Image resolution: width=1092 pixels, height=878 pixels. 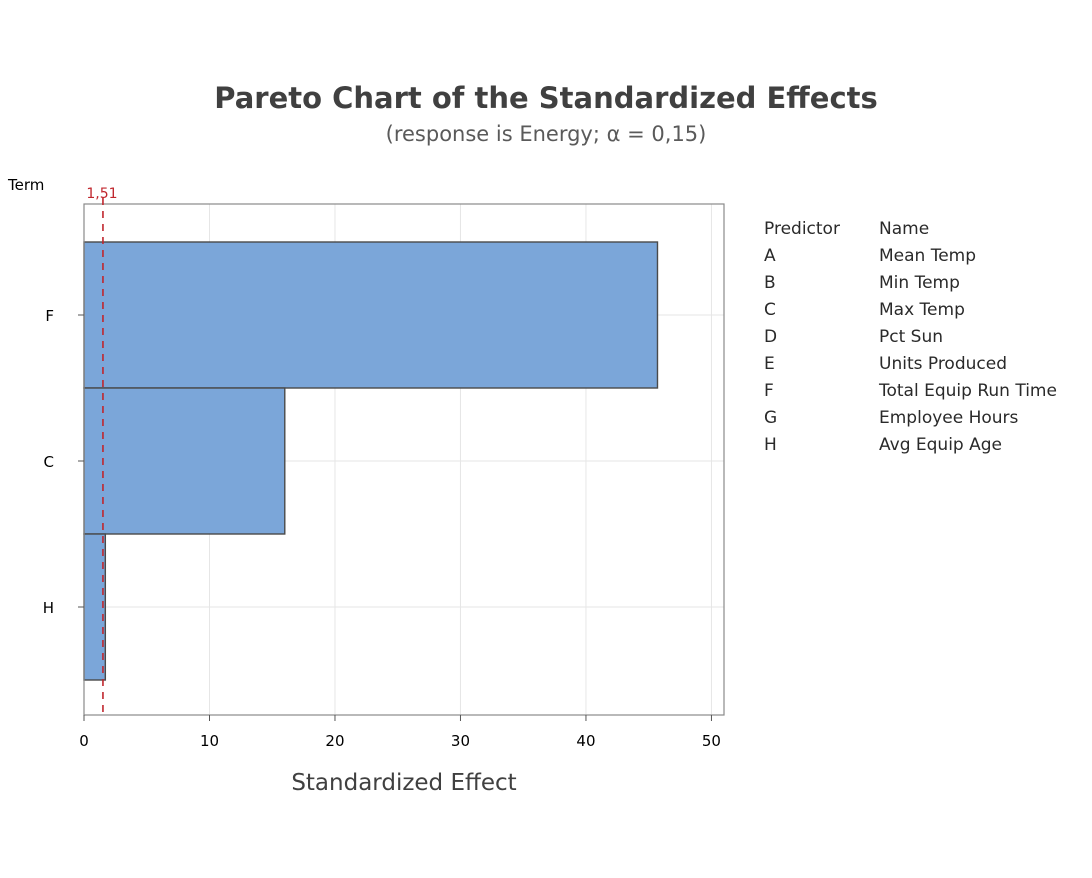 I want to click on legend-name: Pct Sun, so click(x=911, y=337).